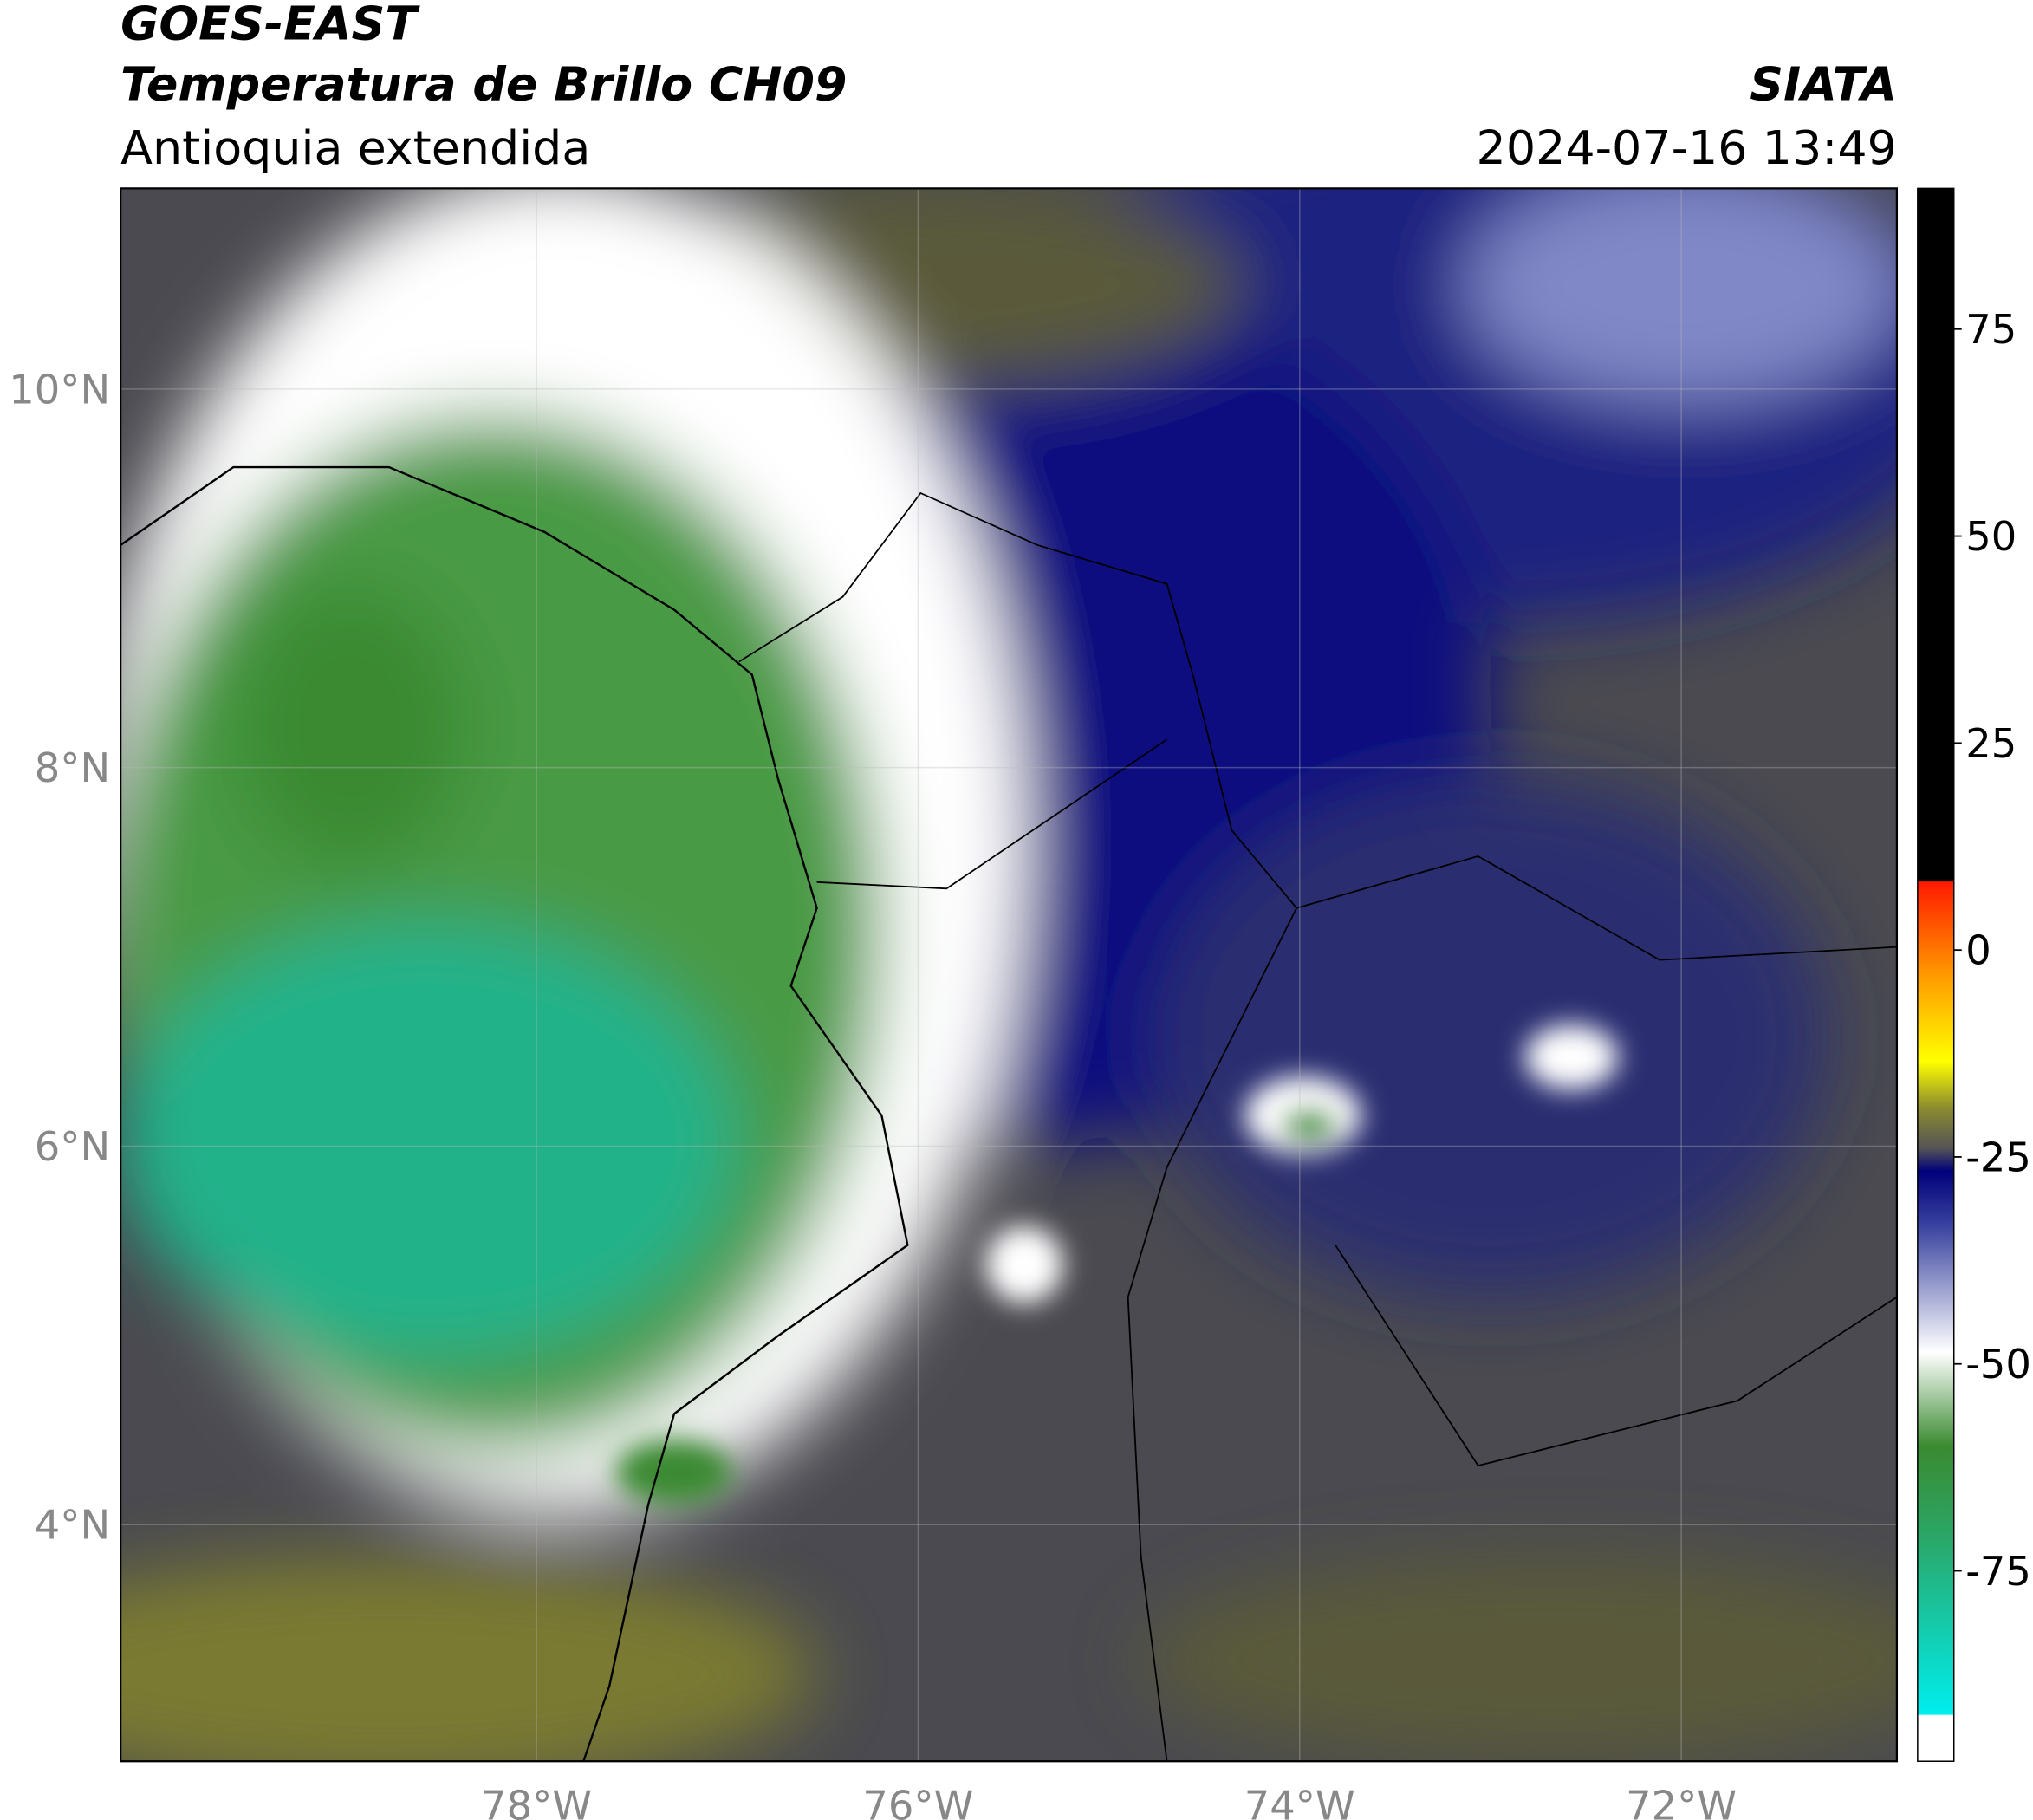  I want to click on colorbar-tick-label: -50, so click(1998, 1364).